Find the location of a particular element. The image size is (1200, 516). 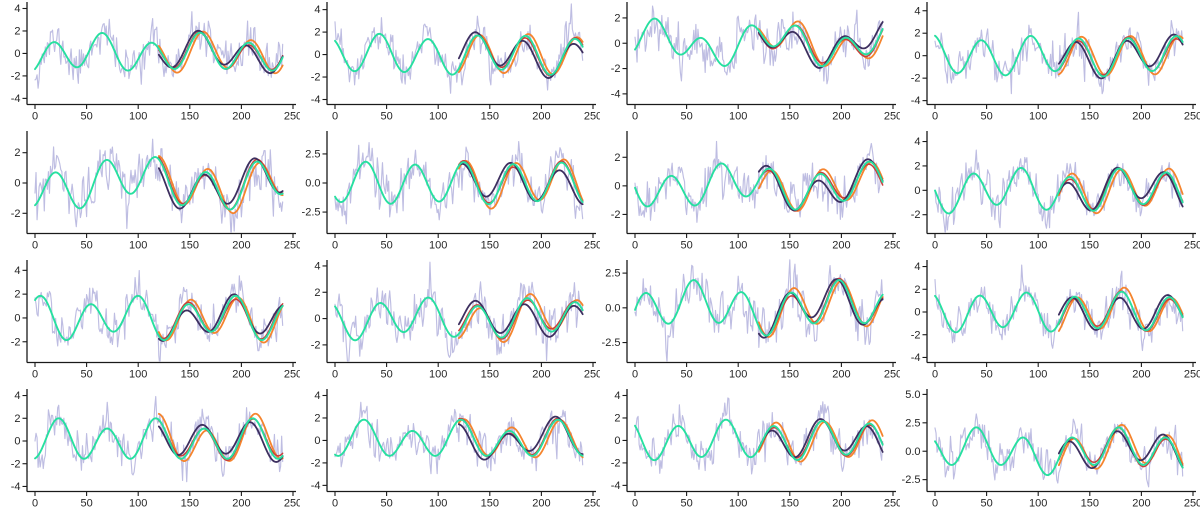

chart-canvas-r2c4 is located at coordinates (1050, 193).